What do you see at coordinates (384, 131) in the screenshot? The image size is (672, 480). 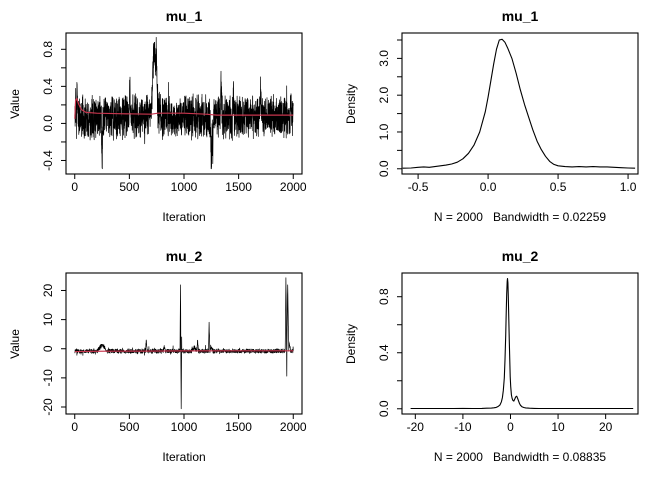 I see `y-tick-label: 1.0` at bounding box center [384, 131].